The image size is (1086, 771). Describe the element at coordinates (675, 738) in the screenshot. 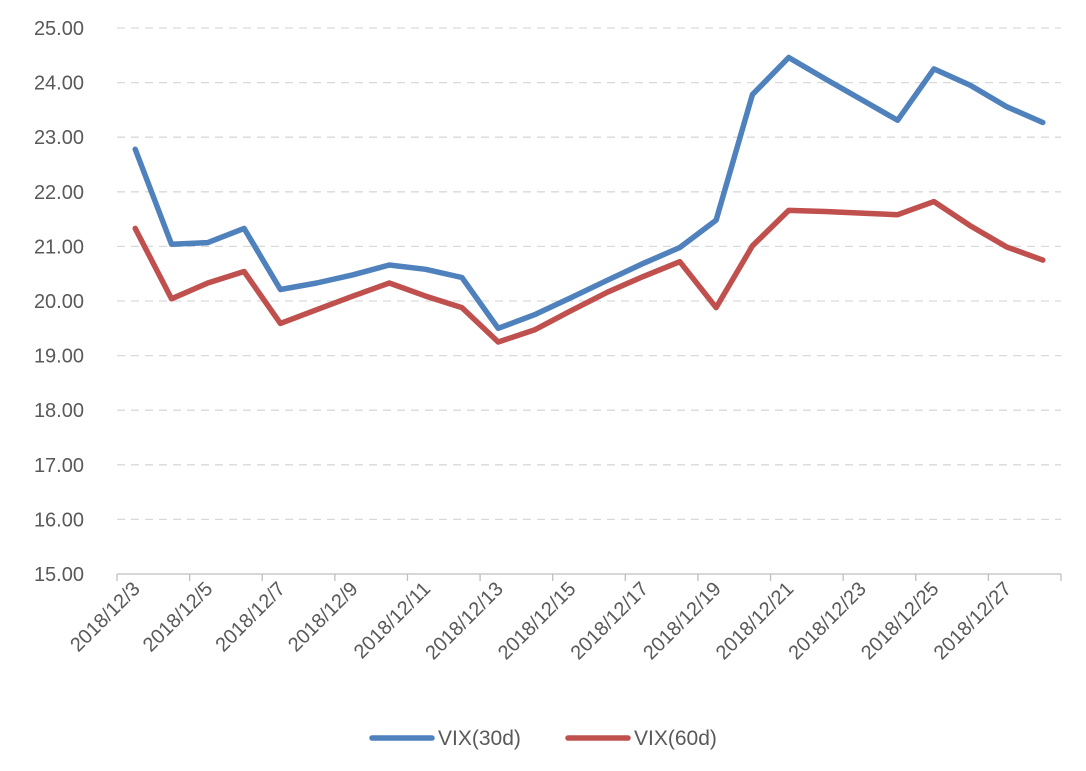

I see `legend-label: VIX(60d)` at that location.